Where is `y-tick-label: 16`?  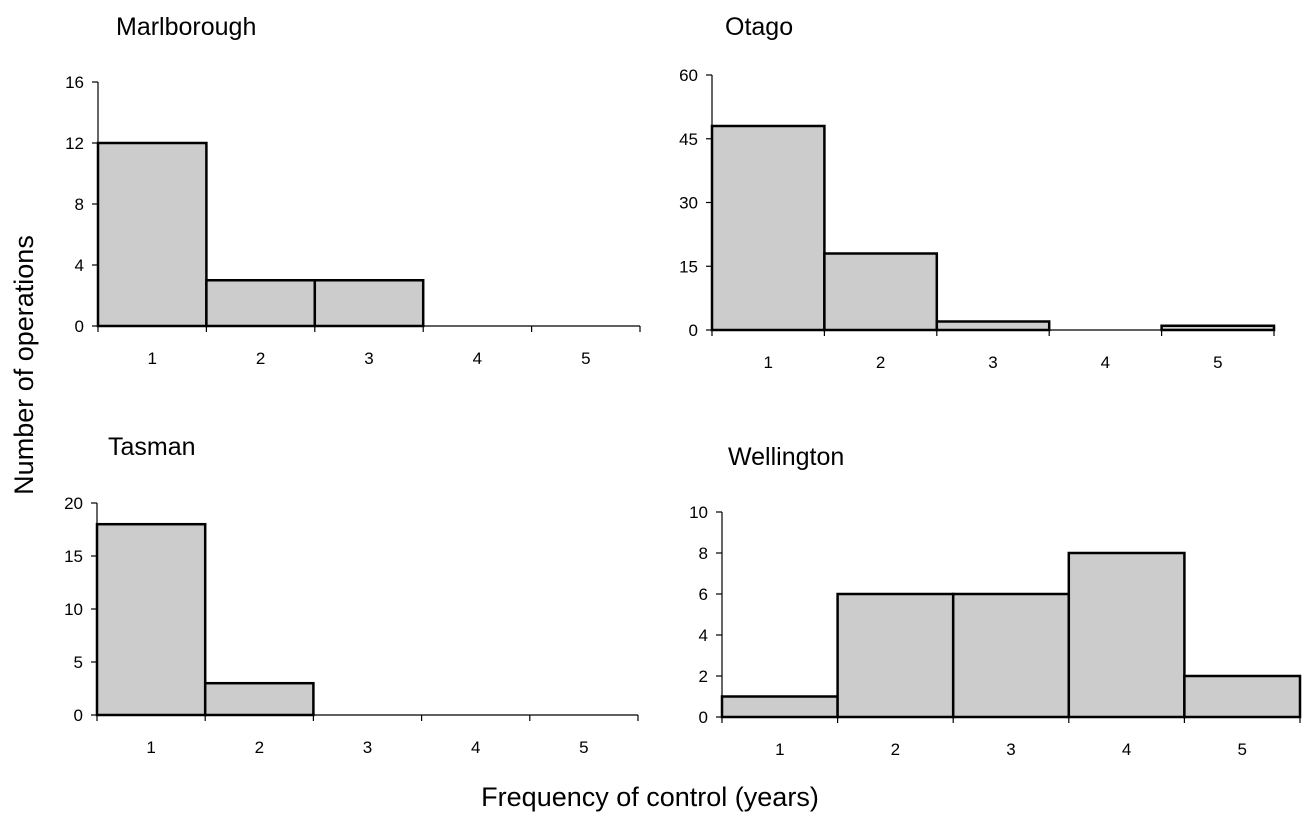 y-tick-label: 16 is located at coordinates (74, 82).